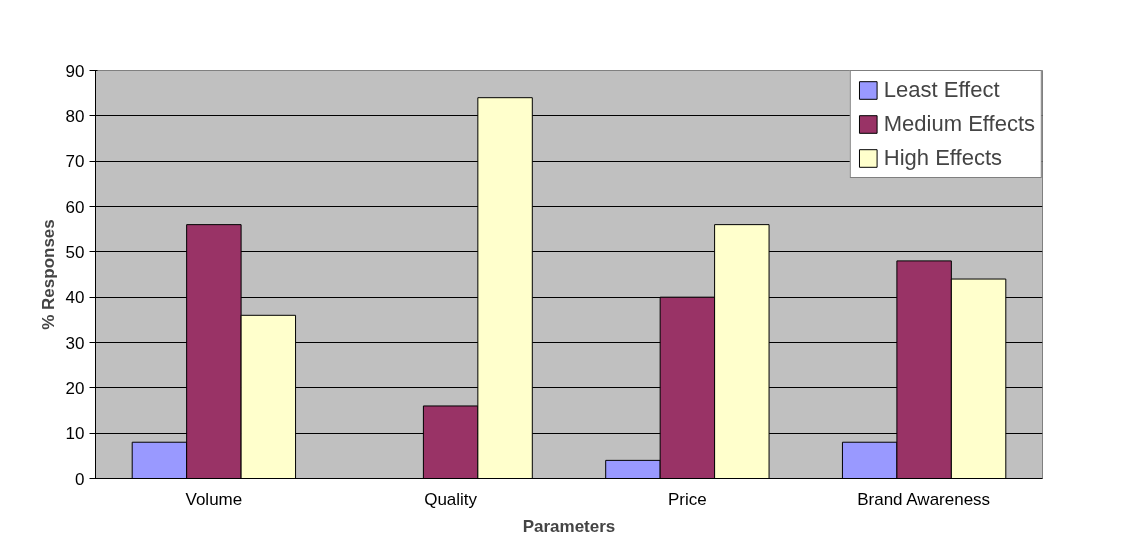  What do you see at coordinates (80, 479) in the screenshot?
I see `y-tick-label: 0` at bounding box center [80, 479].